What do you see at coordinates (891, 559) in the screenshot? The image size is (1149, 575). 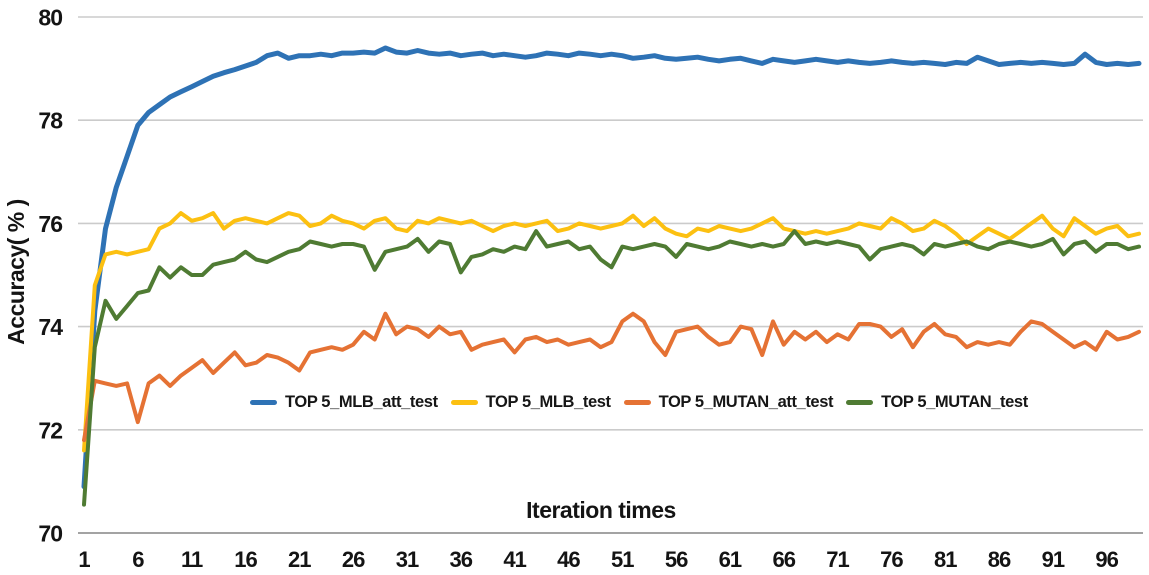 I see `x-tick-label: 76` at bounding box center [891, 559].